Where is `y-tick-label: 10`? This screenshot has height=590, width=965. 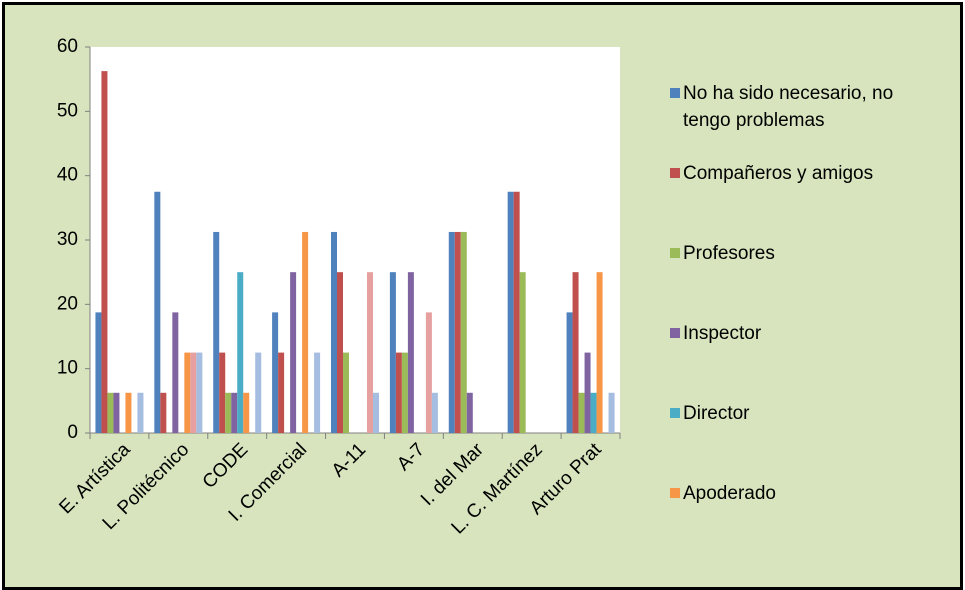
y-tick-label: 10 is located at coordinates (67, 368).